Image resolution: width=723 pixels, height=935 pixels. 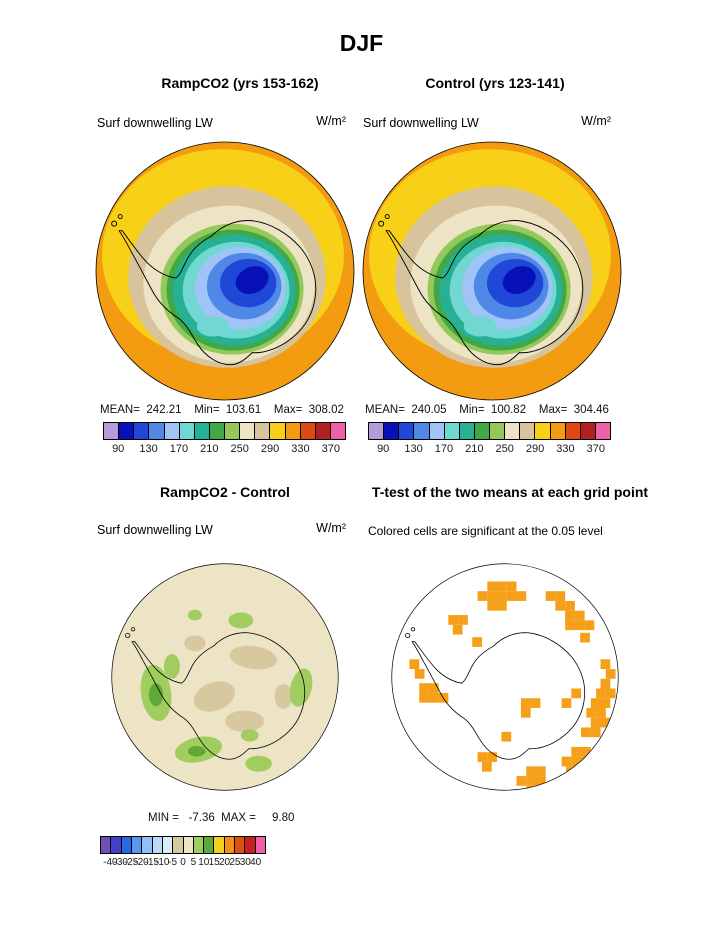 What do you see at coordinates (120, 862) in the screenshot?
I see `colorbar-tick-label: -30` at bounding box center [120, 862].